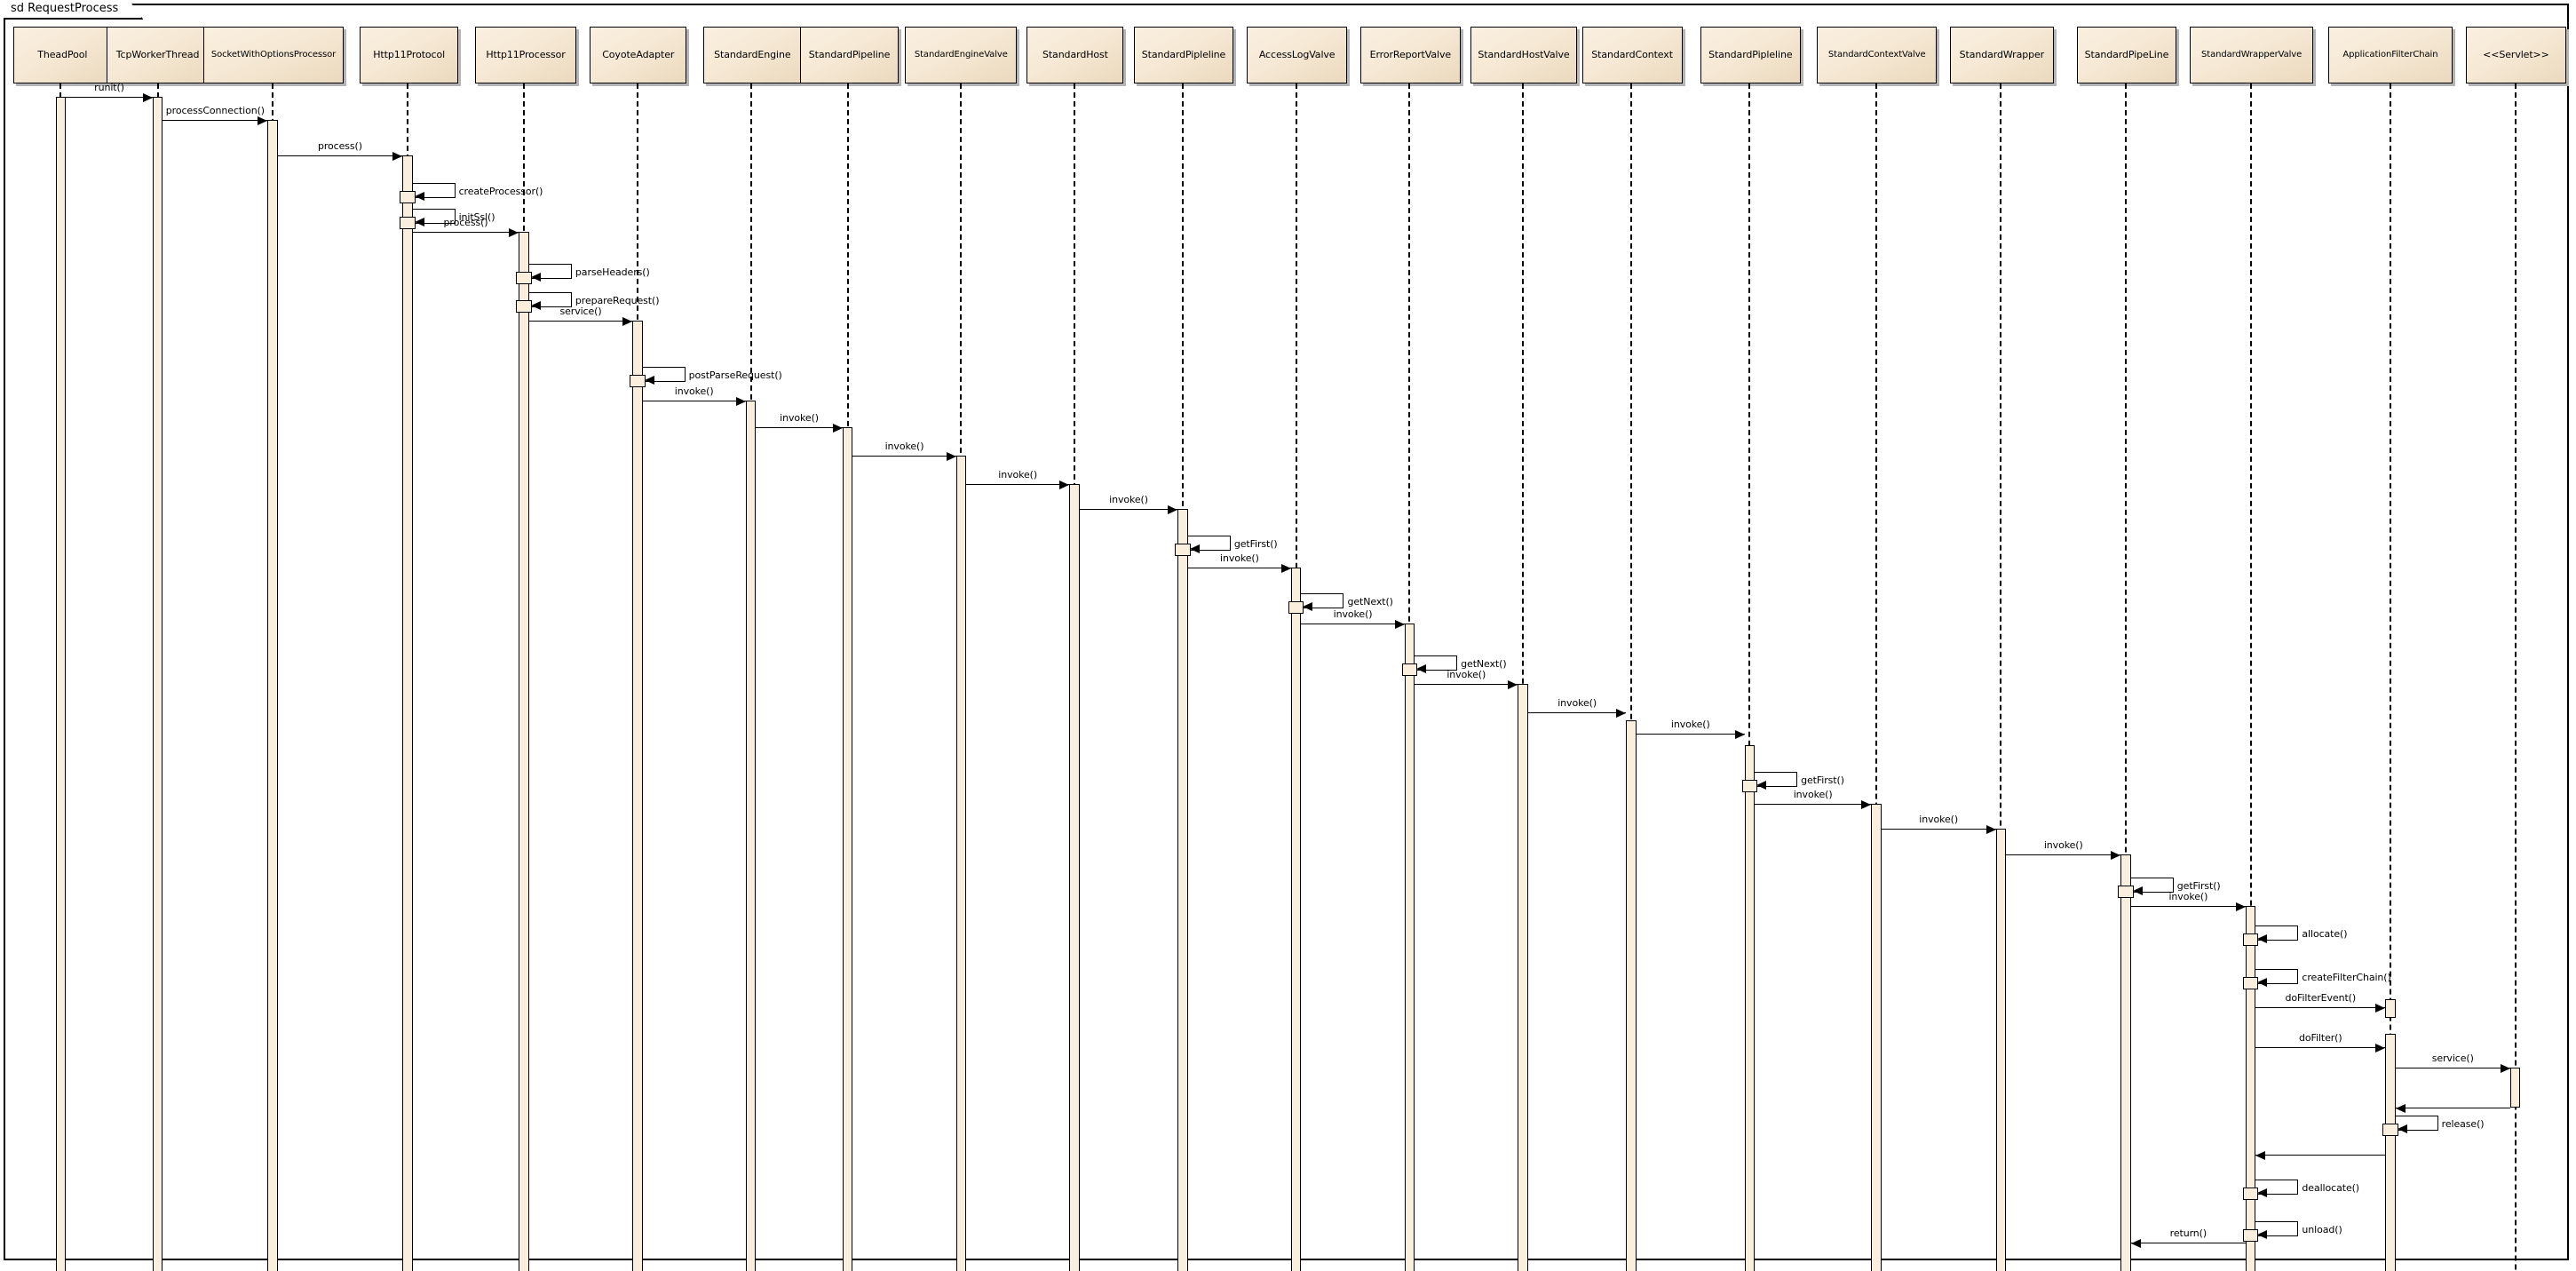 The width and height of the screenshot is (2576, 1271). What do you see at coordinates (2516, 55) in the screenshot?
I see `lifeline-head-servlet: <<Servlet>>` at bounding box center [2516, 55].